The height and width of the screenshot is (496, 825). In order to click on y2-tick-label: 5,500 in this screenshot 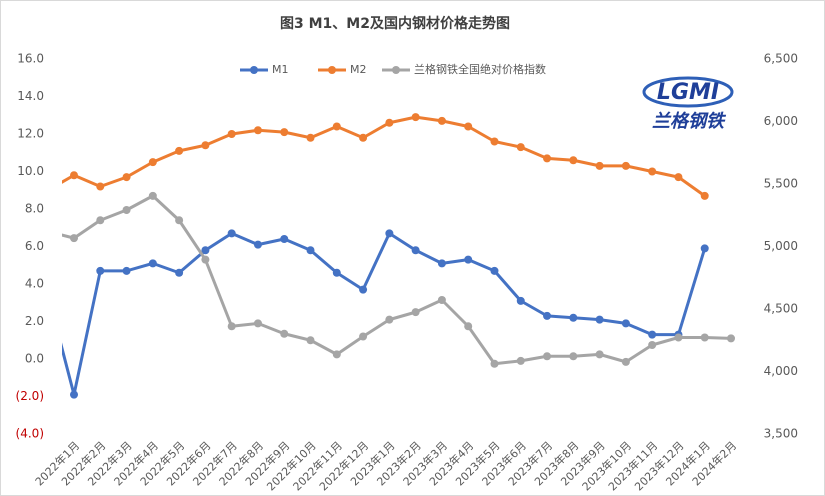, I will do `click(781, 184)`.